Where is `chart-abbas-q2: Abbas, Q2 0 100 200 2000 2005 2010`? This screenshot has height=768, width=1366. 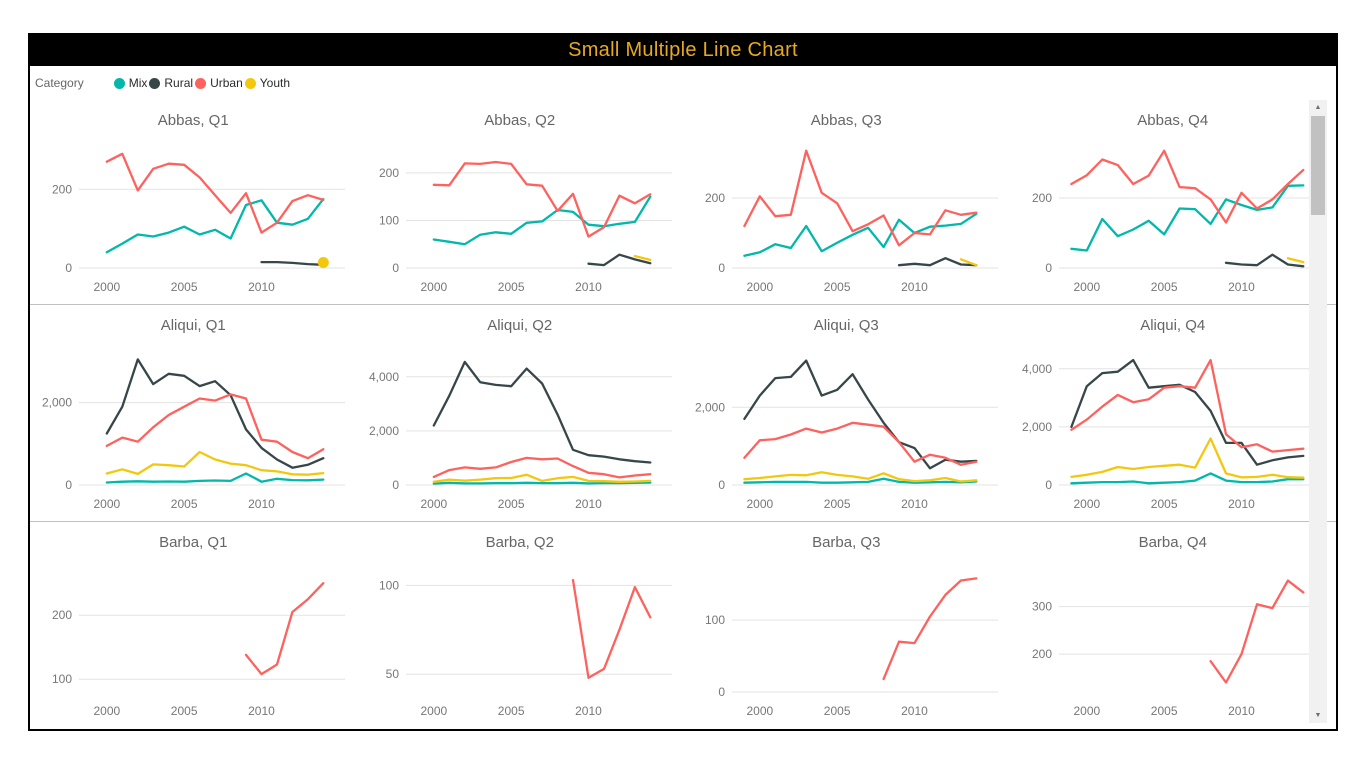 chart-abbas-q2: Abbas, Q2 0 100 200 2000 2005 2010 is located at coordinates (520, 202).